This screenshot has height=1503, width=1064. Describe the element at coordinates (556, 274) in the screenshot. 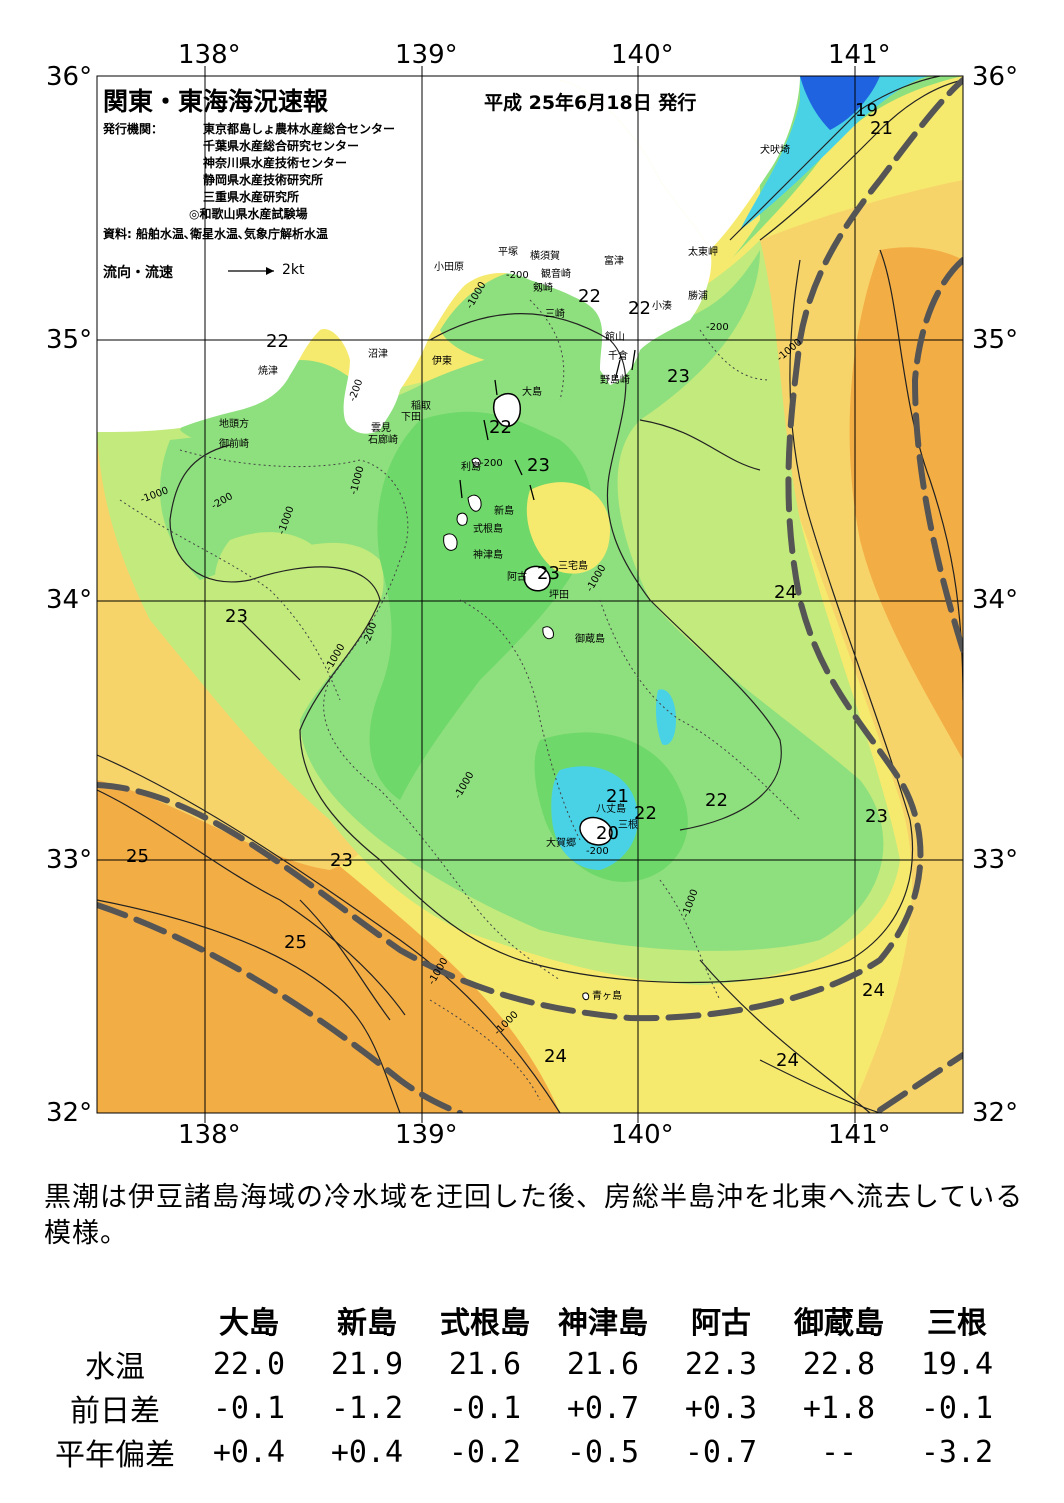

I see `place-label: 観音崎` at that location.